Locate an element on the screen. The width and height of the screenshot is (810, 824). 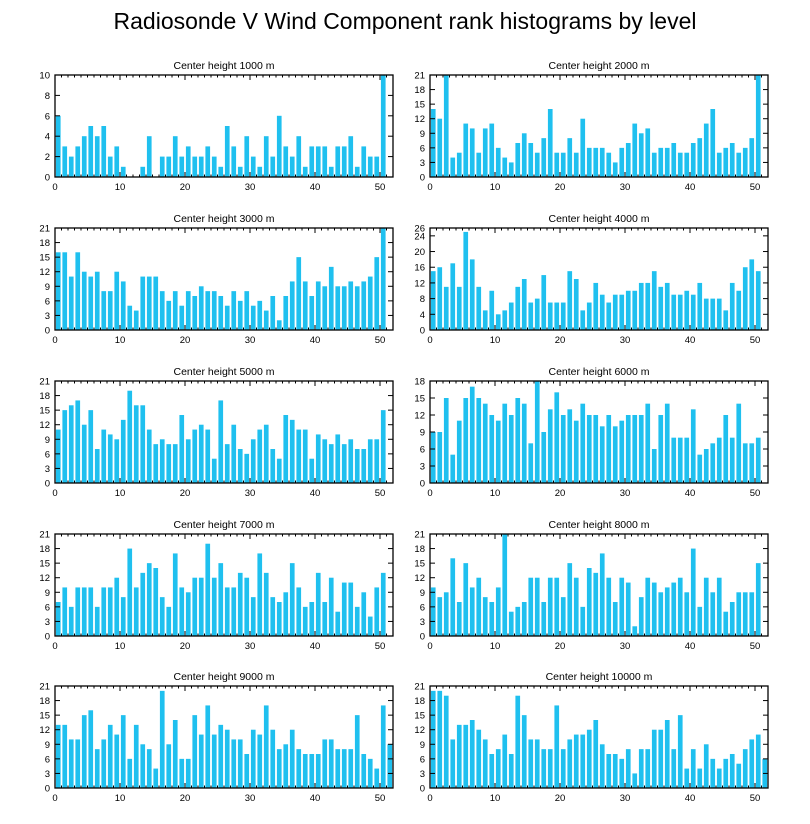
x-tick-label: 0 is located at coordinates (54, 798).